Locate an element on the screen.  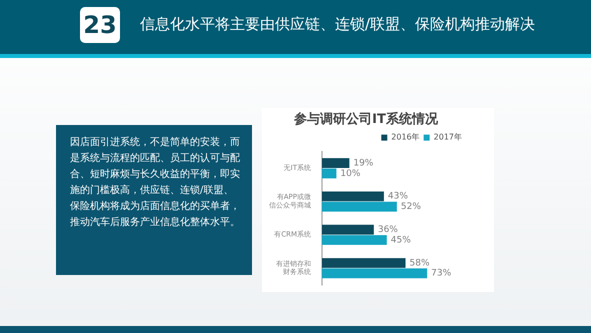
data-label: 10% is located at coordinates (350, 173).